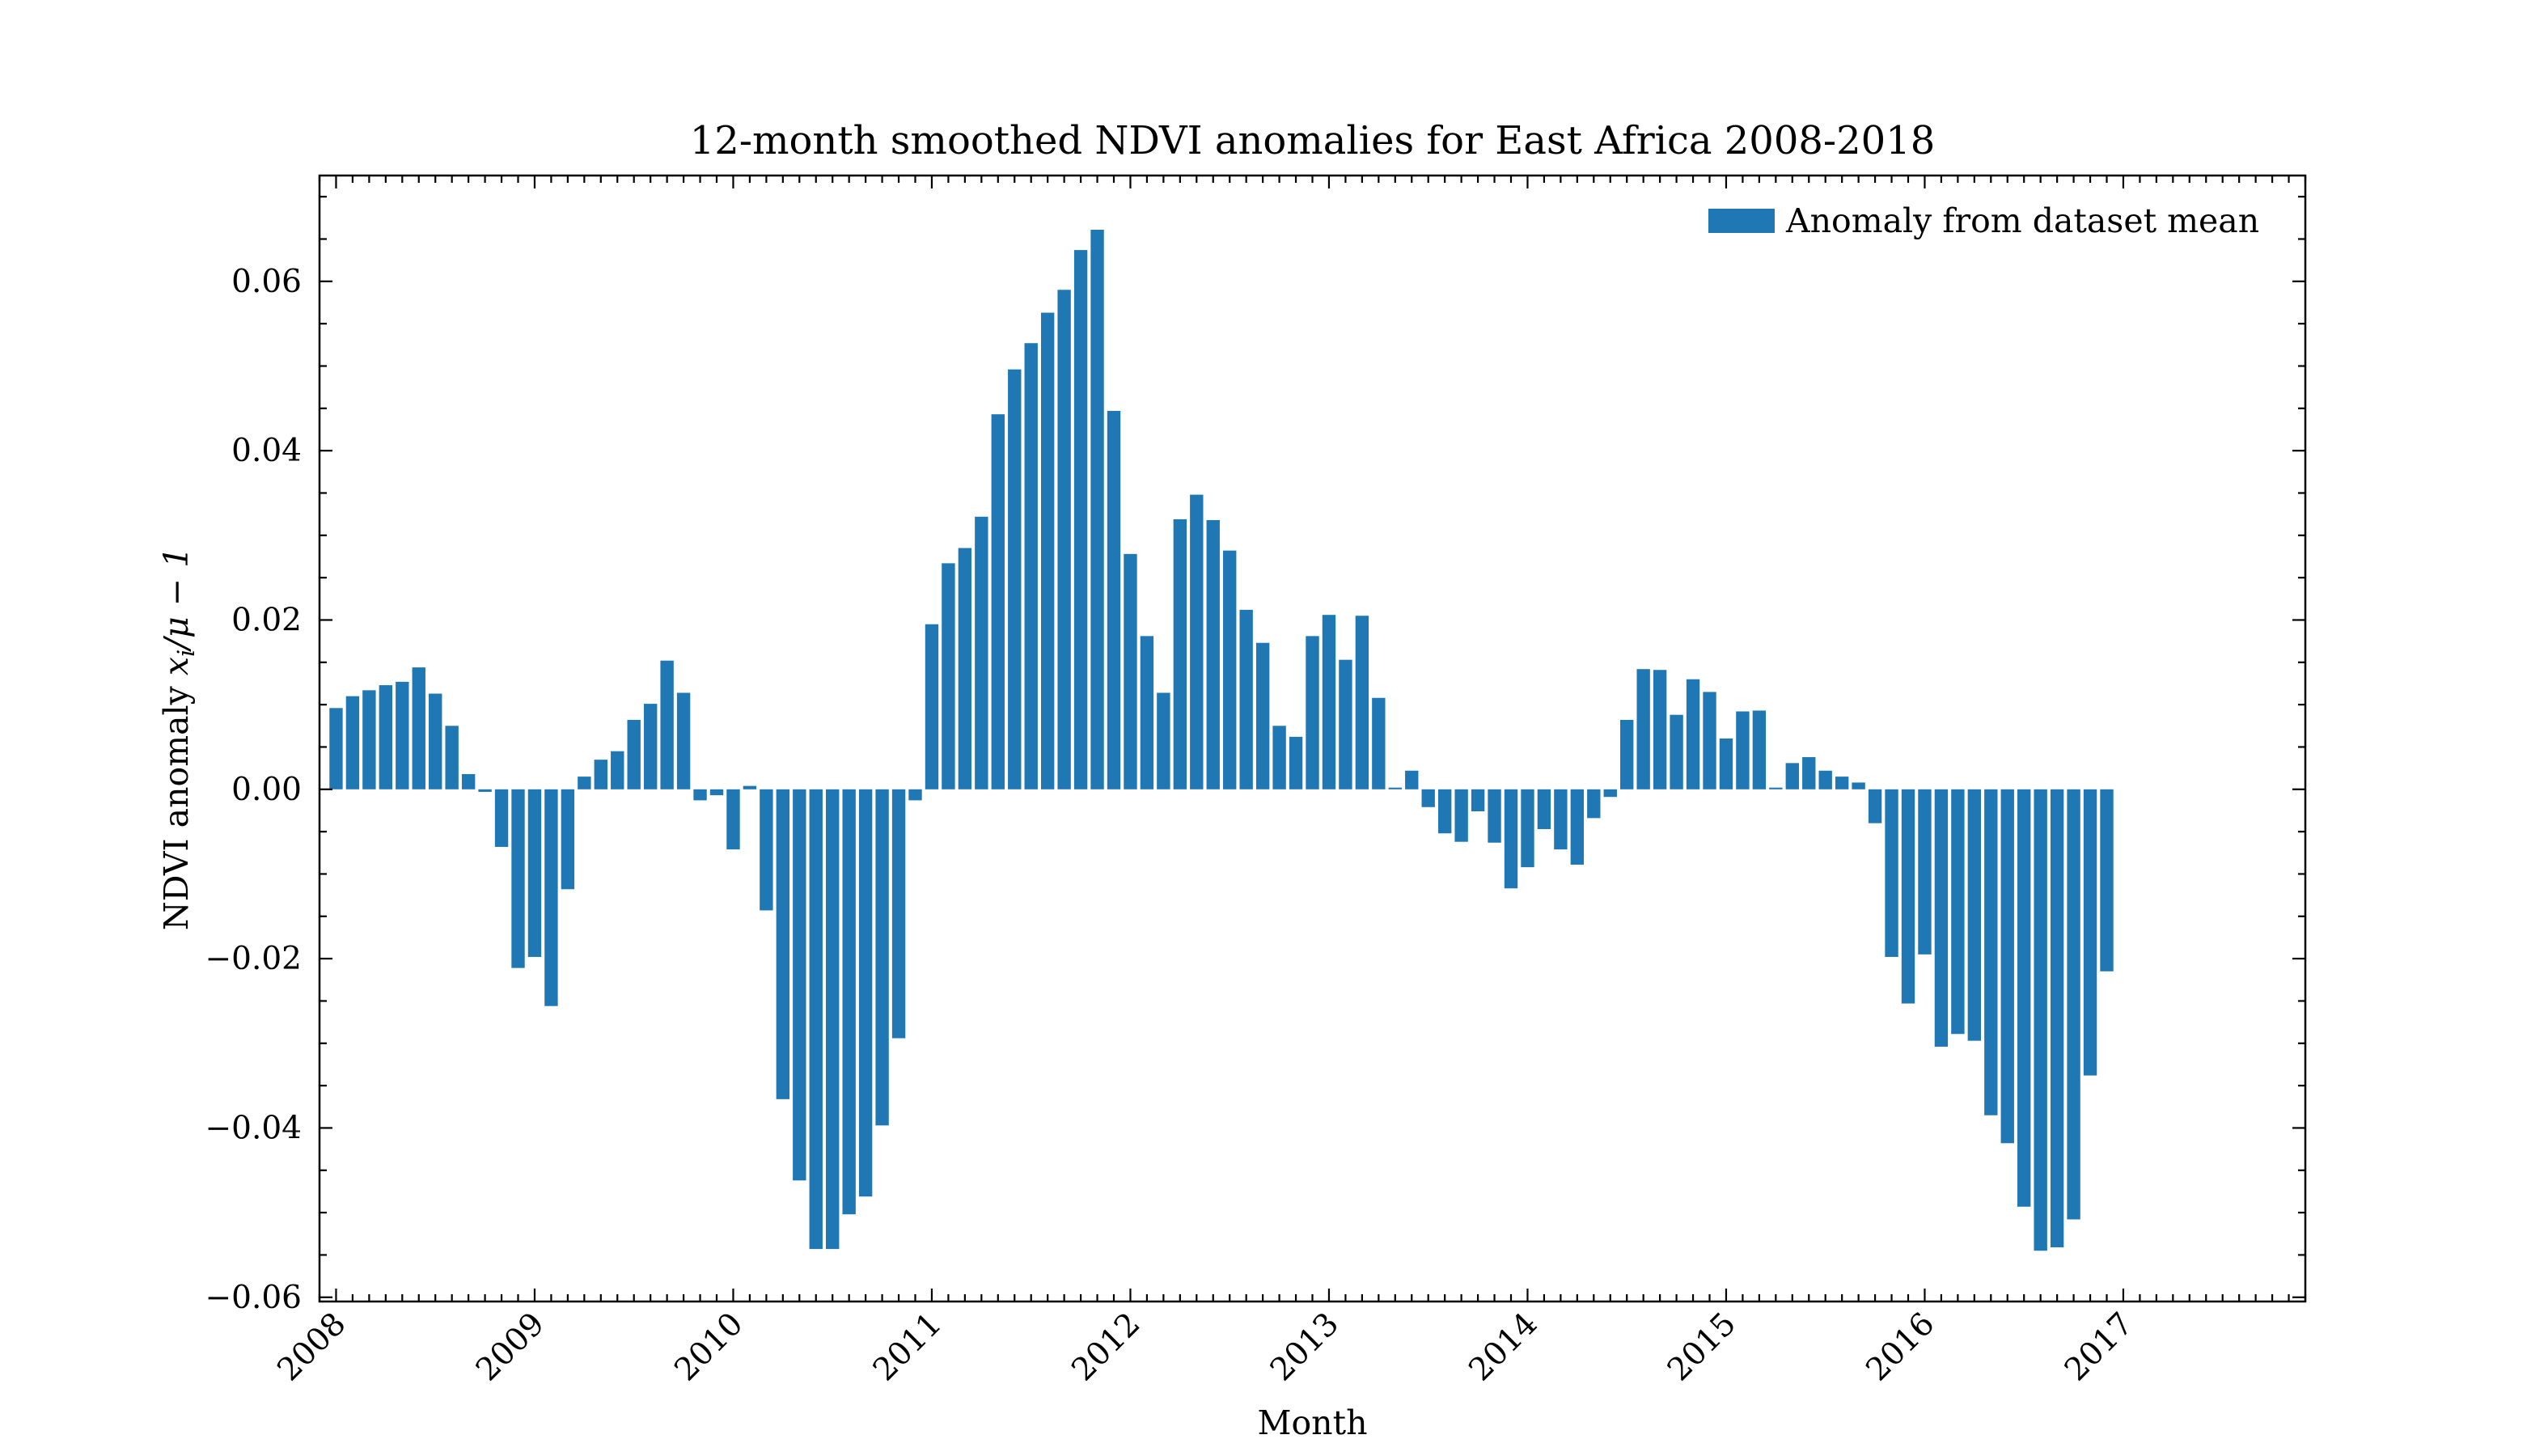 This screenshot has width=2548, height=1456. I want to click on legend: Anomaly from dataset mean, so click(1983, 221).